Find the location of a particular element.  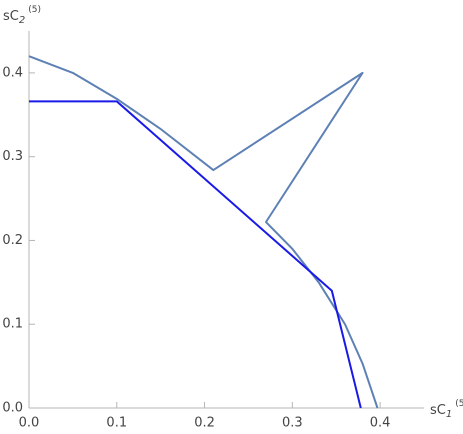

xlabel-label: sC1(5) is located at coordinates (446, 410).